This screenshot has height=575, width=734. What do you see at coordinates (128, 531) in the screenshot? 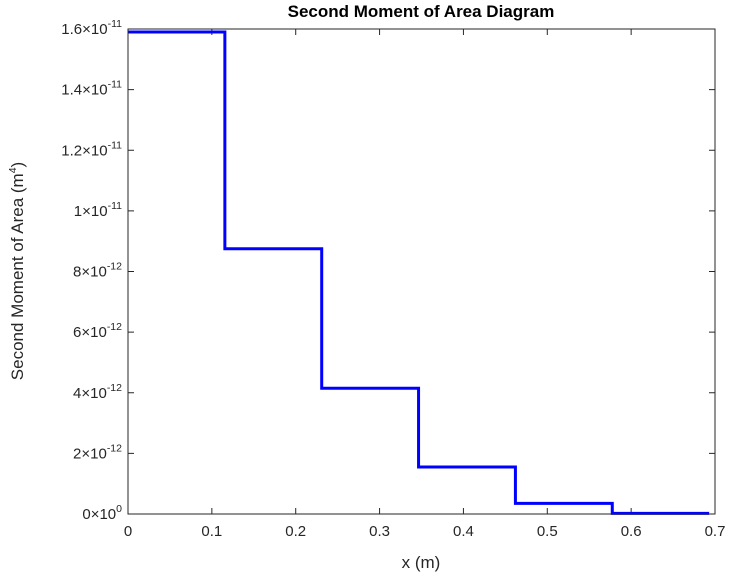
I see `x-tick-label-0: 0` at bounding box center [128, 531].